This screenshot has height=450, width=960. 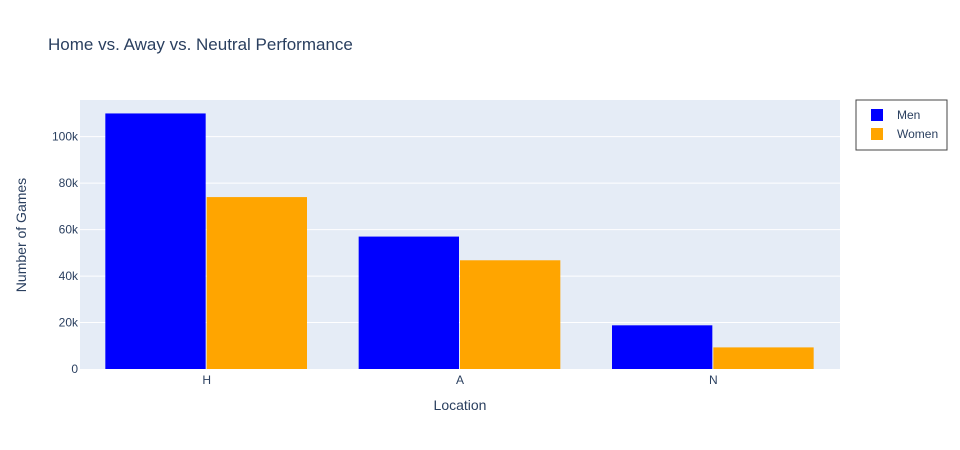 What do you see at coordinates (69, 230) in the screenshot?
I see `y-tick-label: 60k` at bounding box center [69, 230].